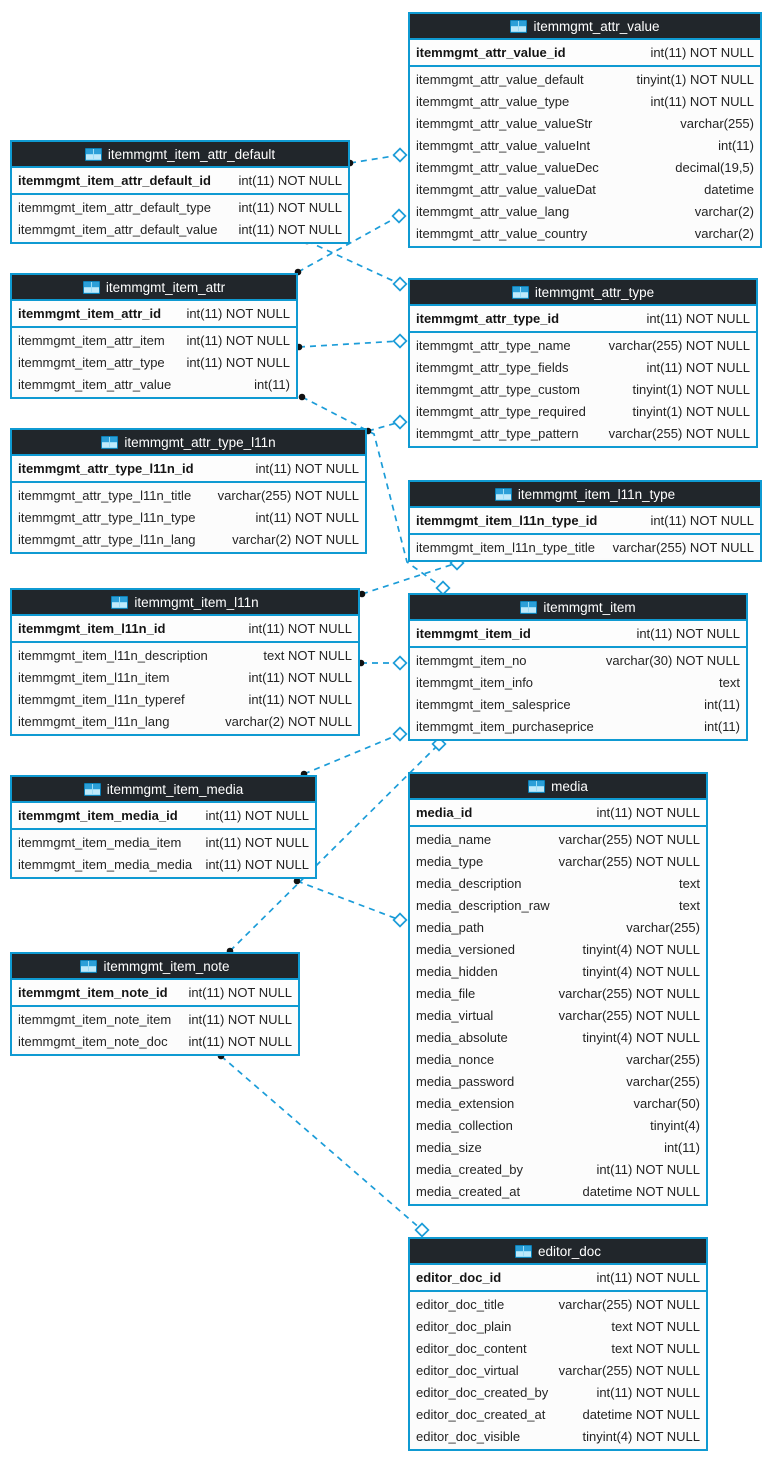  What do you see at coordinates (374, 494) in the screenshot?
I see `relationship-itemmgmt_item_attr-to-itemmgmt_item` at bounding box center [374, 494].